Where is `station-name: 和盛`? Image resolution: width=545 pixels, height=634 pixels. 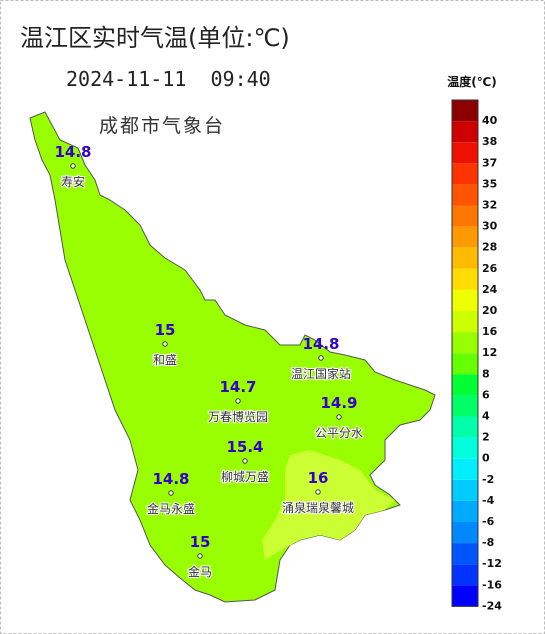
station-name: 和盛 is located at coordinates (165, 359).